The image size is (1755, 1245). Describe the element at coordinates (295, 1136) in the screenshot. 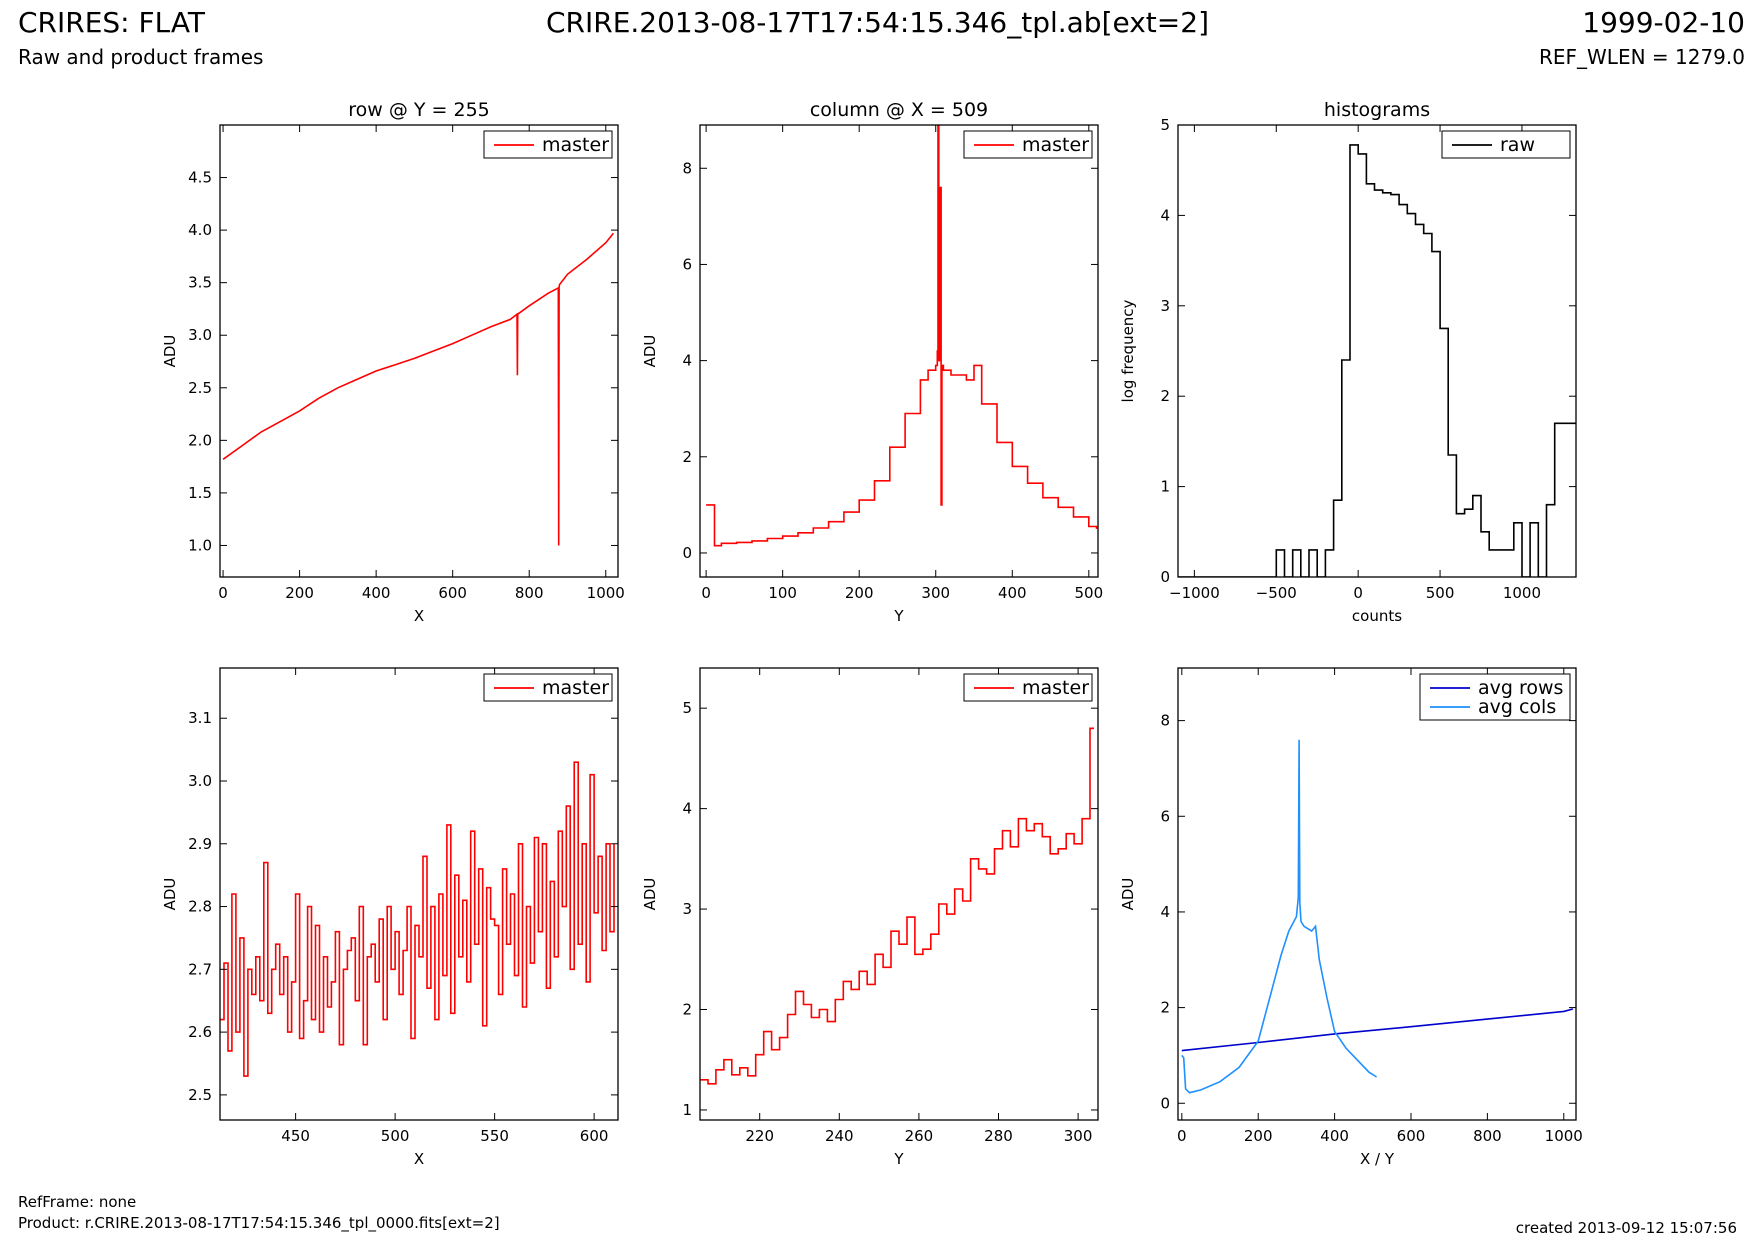

I see `x-tick-label: 450` at that location.